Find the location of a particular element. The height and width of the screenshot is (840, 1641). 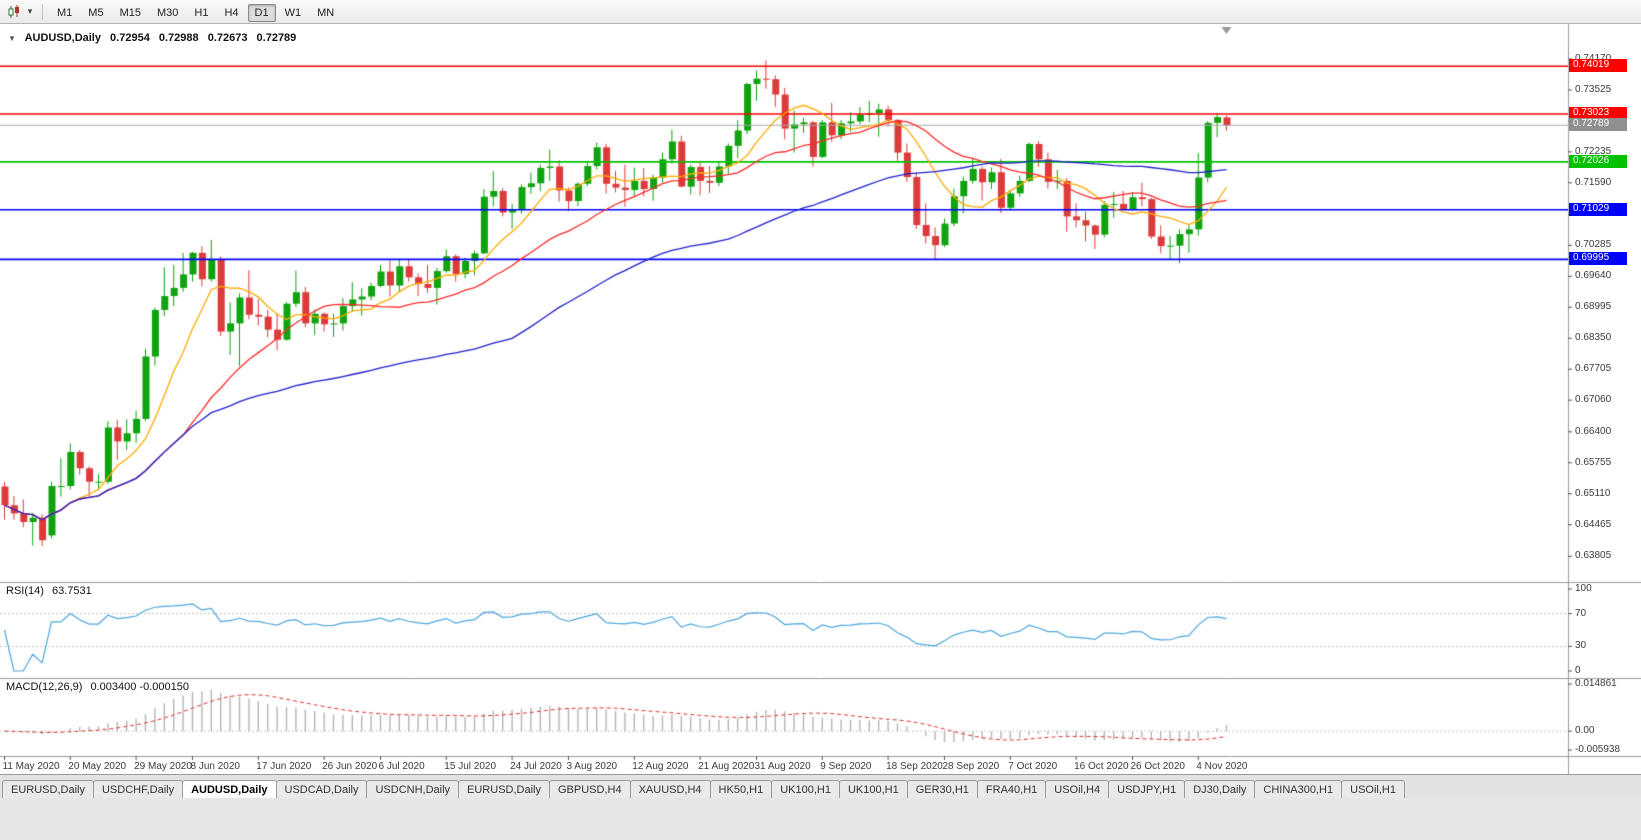

date-tick-label: 11 May 2020 is located at coordinates (31, 766).